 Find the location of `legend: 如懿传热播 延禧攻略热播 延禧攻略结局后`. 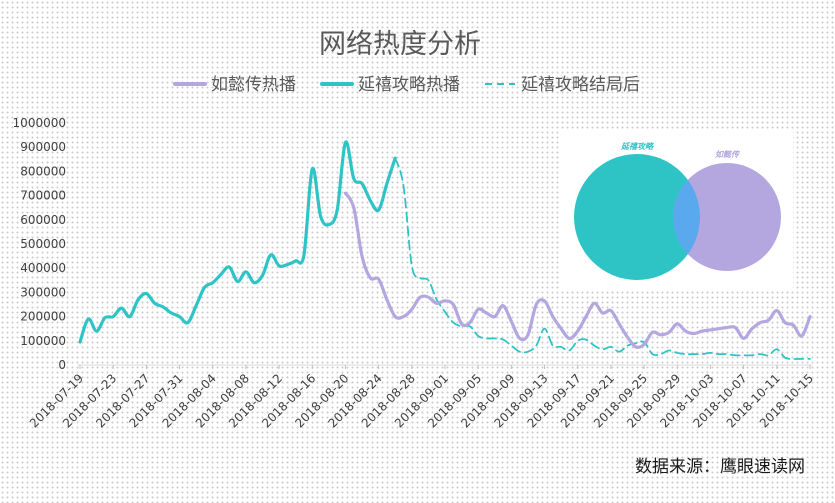

legend: 如懿传热播 延禧攻略热播 延禧攻略结局后 is located at coordinates (406, 85).